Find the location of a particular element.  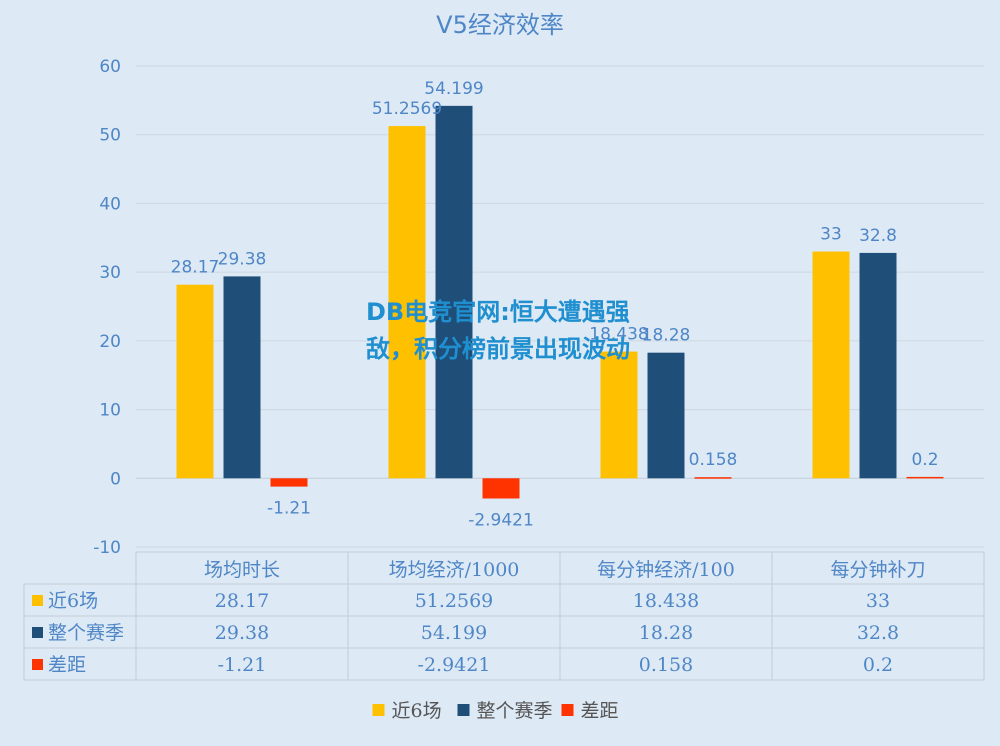

legend: 近6场 整个赛季 差距 is located at coordinates (495, 711).